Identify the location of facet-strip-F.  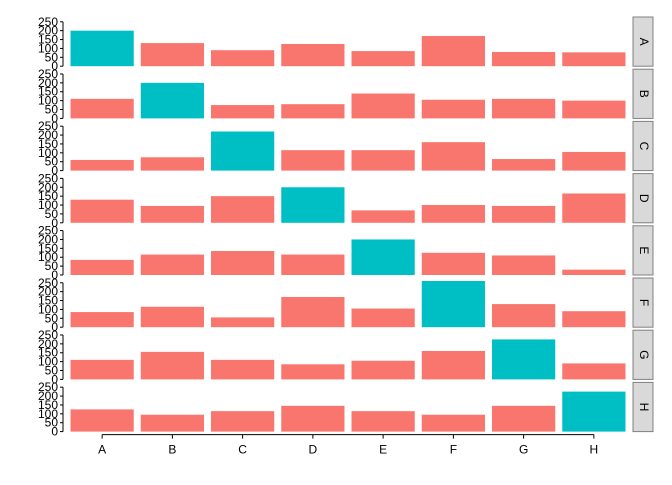
(643, 302).